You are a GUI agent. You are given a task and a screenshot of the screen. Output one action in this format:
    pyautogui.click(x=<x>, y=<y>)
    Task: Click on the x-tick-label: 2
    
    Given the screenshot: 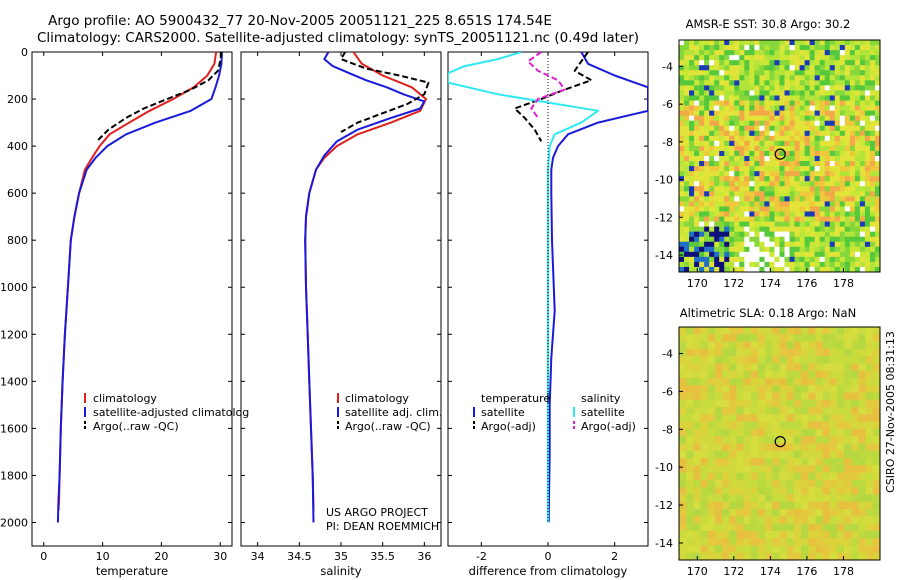 What is the action you would take?
    pyautogui.click(x=614, y=556)
    